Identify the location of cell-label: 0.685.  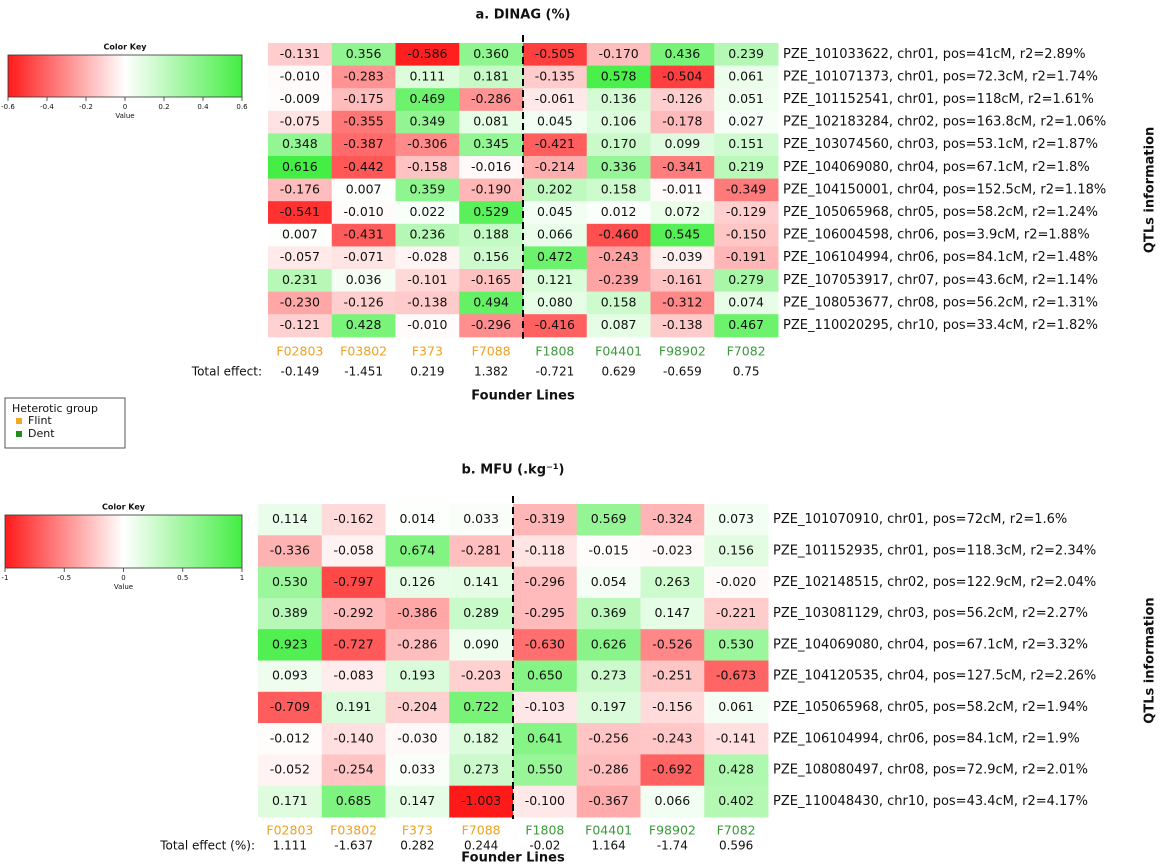
(354, 800).